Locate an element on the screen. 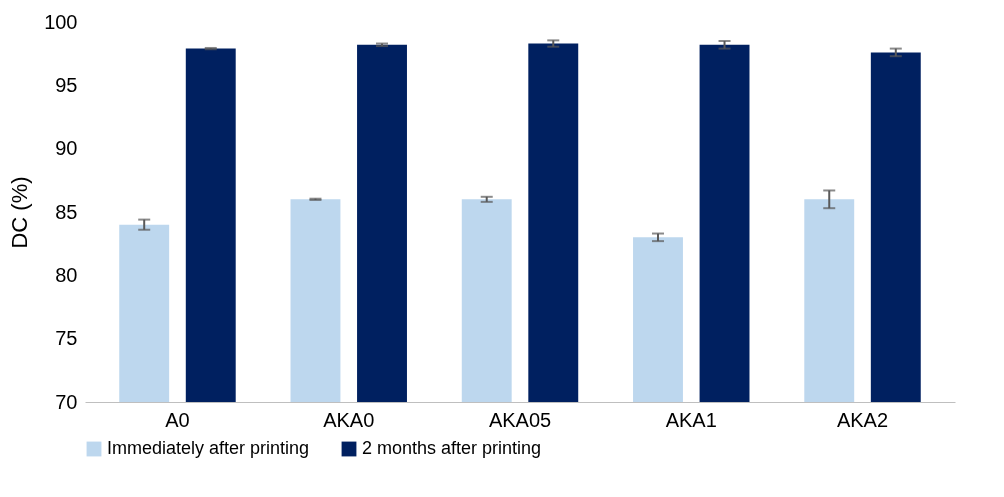 The height and width of the screenshot is (497, 1004). legend-label: 2 months after printing is located at coordinates (452, 448).